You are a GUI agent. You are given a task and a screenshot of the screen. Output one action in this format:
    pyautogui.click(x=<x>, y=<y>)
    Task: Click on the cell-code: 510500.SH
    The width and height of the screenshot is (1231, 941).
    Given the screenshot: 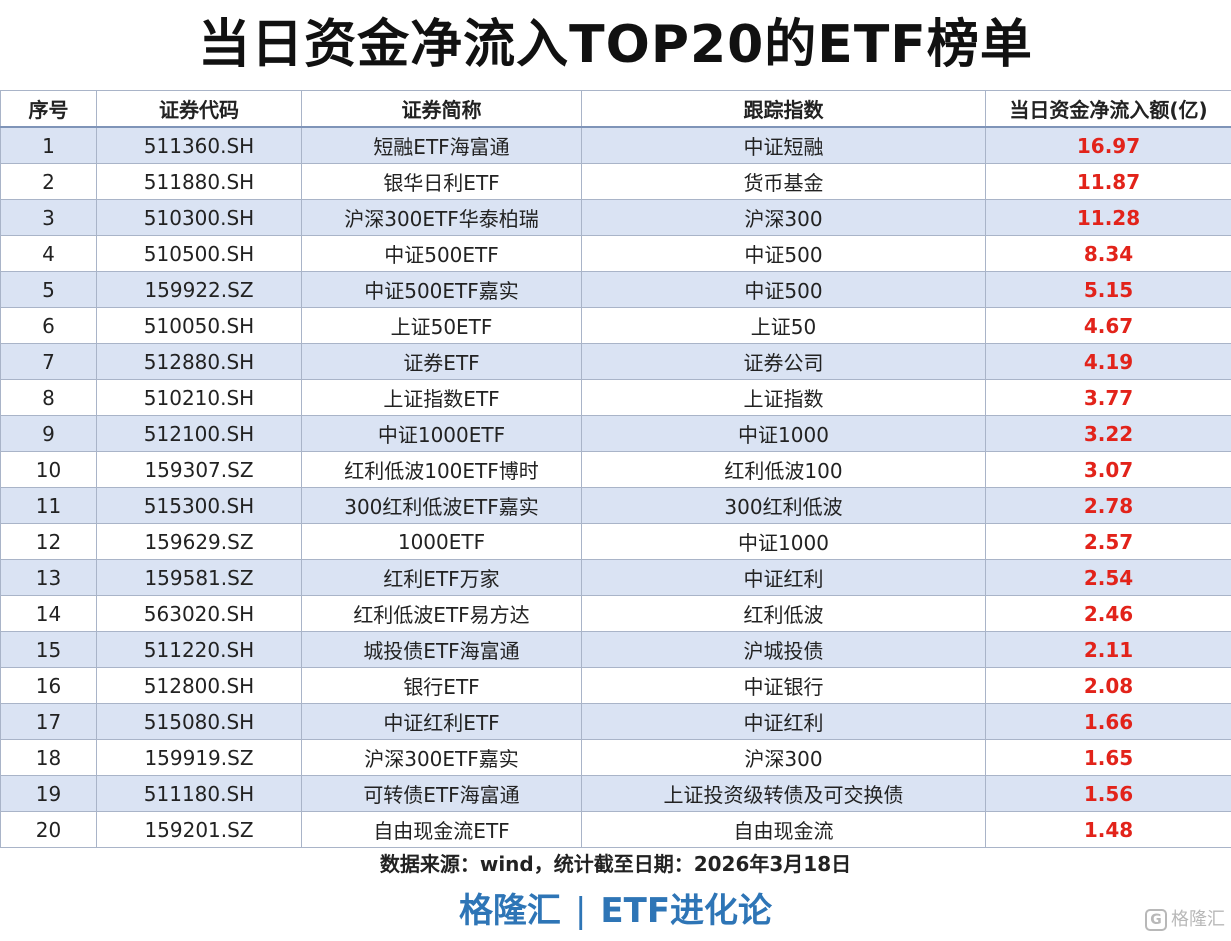 What is the action you would take?
    pyautogui.click(x=199, y=253)
    